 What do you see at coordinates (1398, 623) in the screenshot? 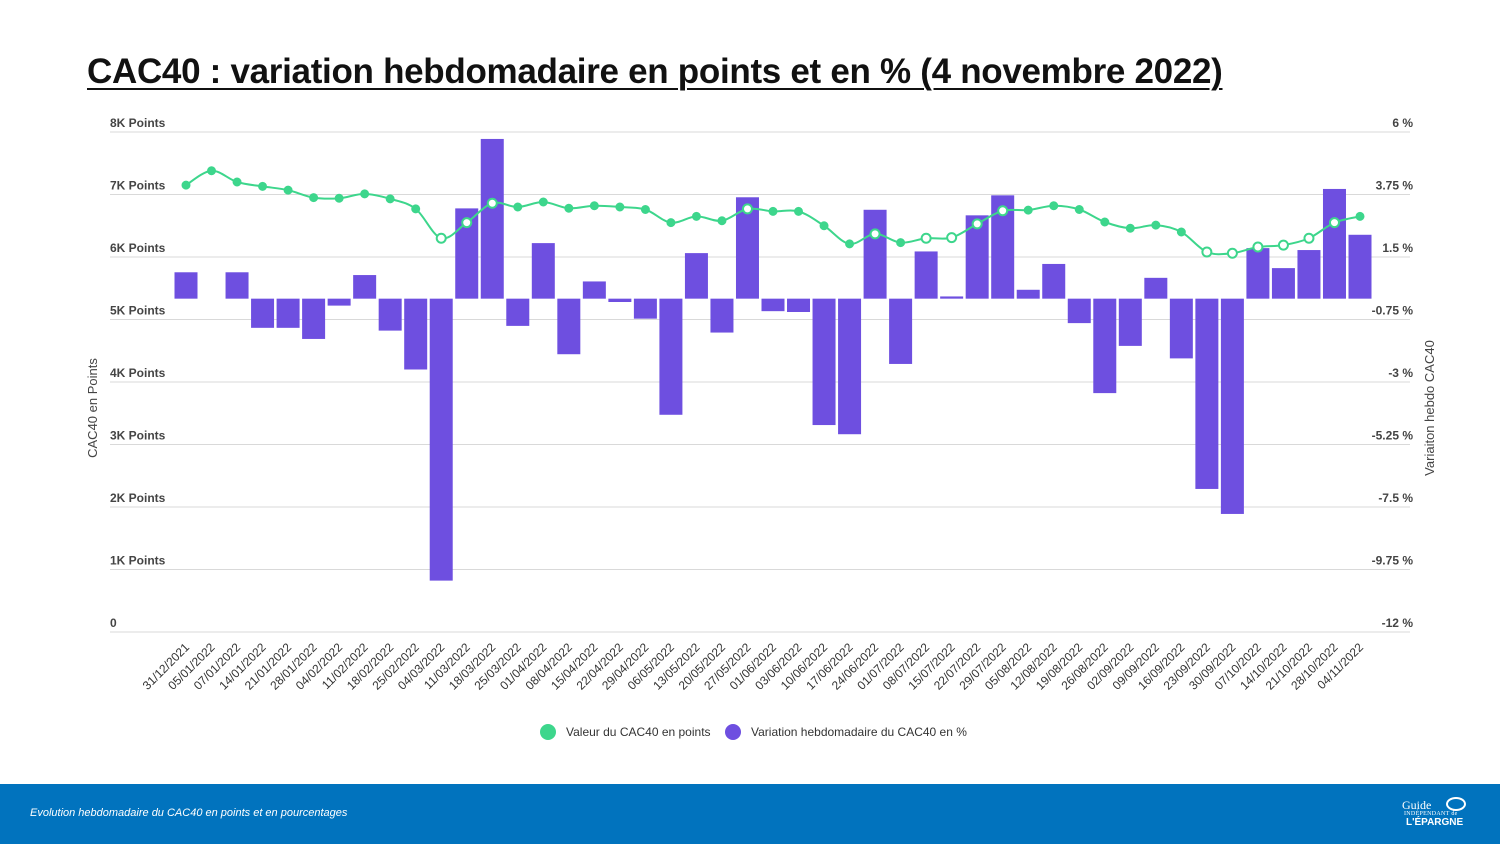
I see `right-tick-label: -12 %` at bounding box center [1398, 623].